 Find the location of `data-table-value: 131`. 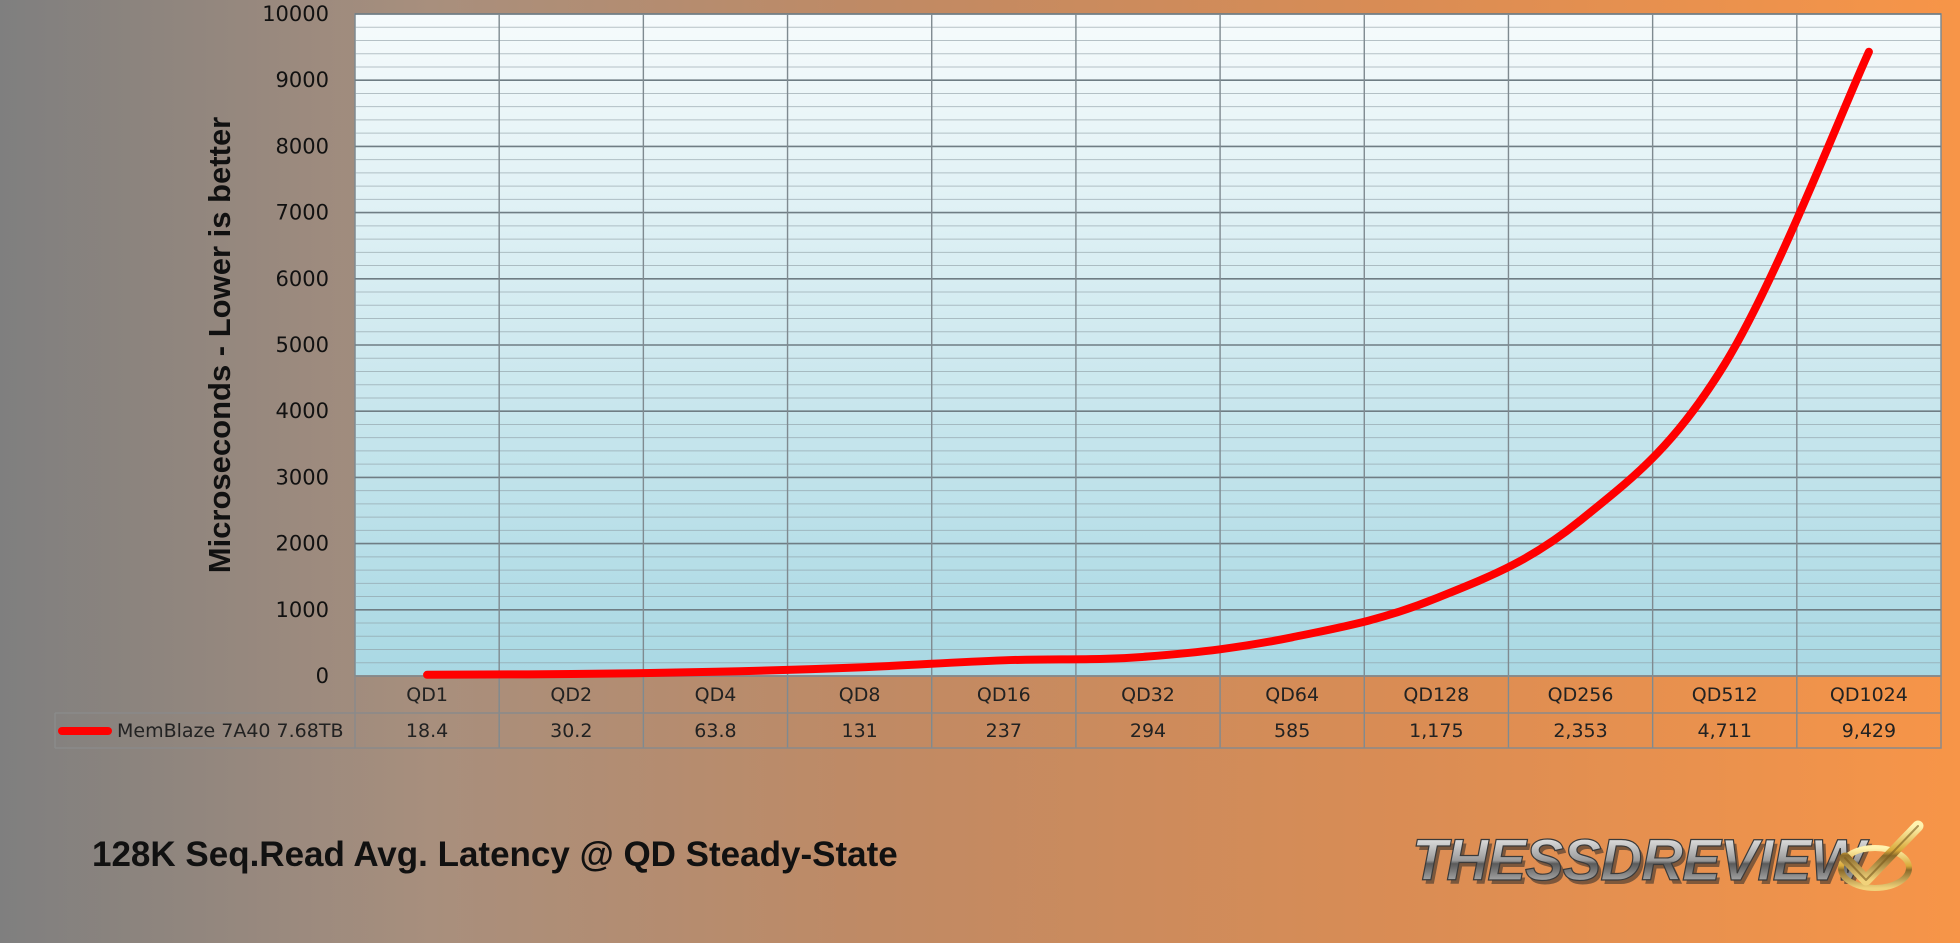

data-table-value: 131 is located at coordinates (860, 731).